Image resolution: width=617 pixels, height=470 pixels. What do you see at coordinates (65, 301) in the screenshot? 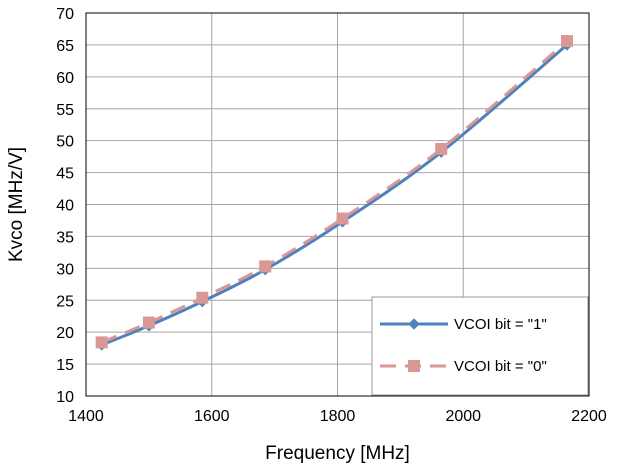
I see `y-tick-label: 25` at bounding box center [65, 301].